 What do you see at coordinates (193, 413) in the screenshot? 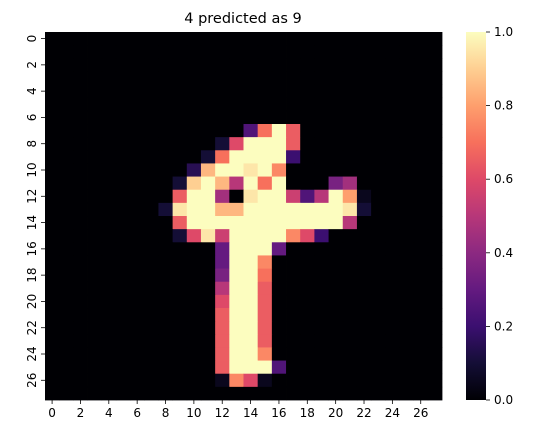
I see `x-tick-label: 10` at bounding box center [193, 413].